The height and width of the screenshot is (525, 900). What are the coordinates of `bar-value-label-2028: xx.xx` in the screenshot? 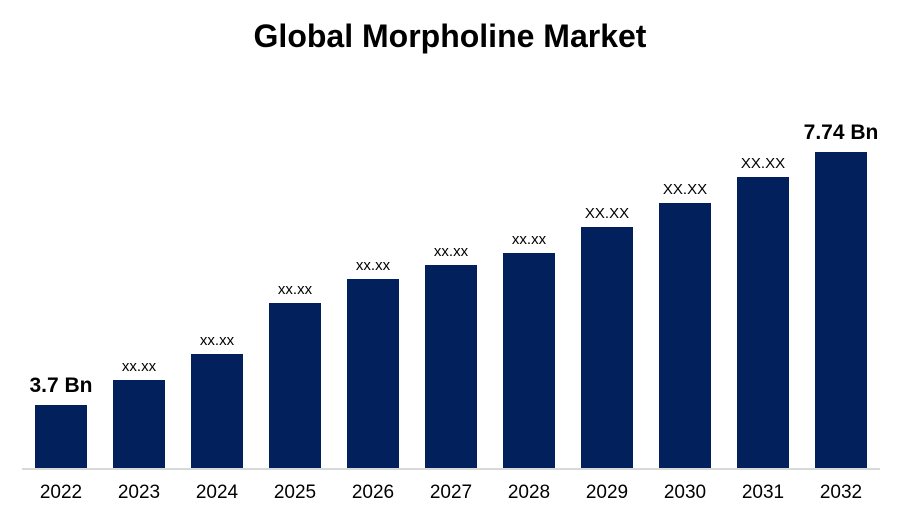 It's located at (529, 239).